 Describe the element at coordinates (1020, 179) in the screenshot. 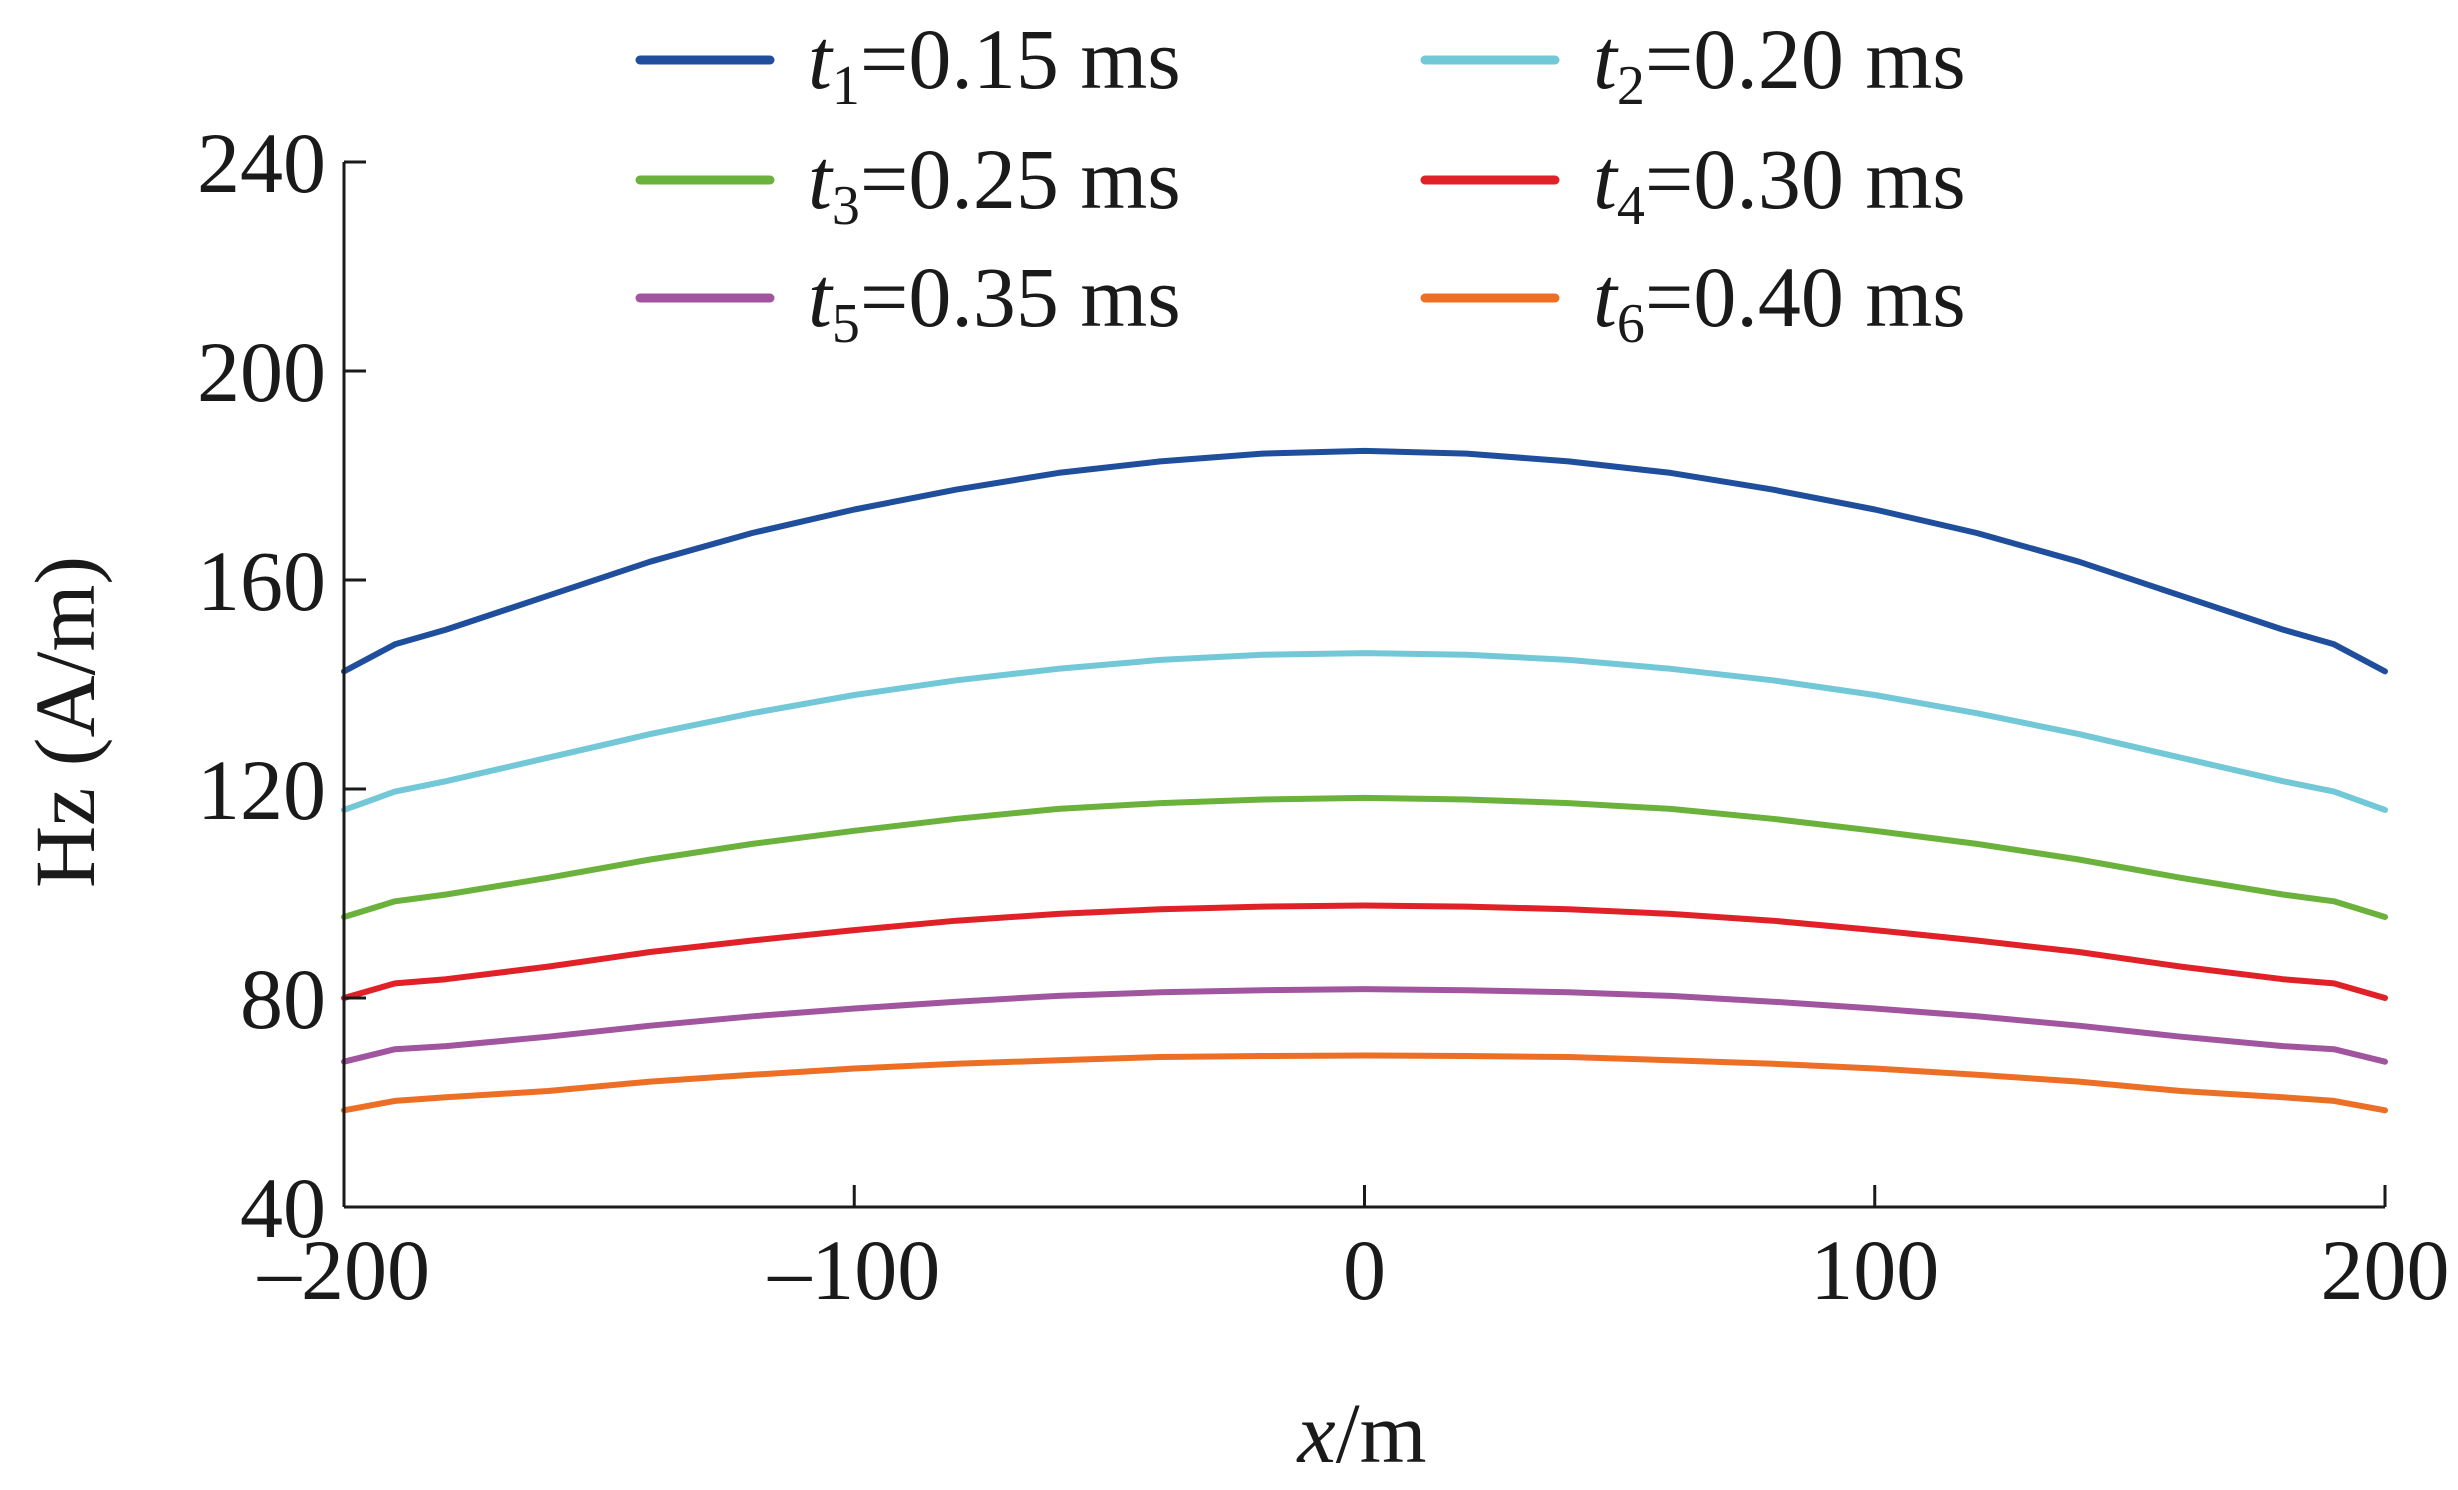

I see `legend-label-value: =0.25 ms` at that location.